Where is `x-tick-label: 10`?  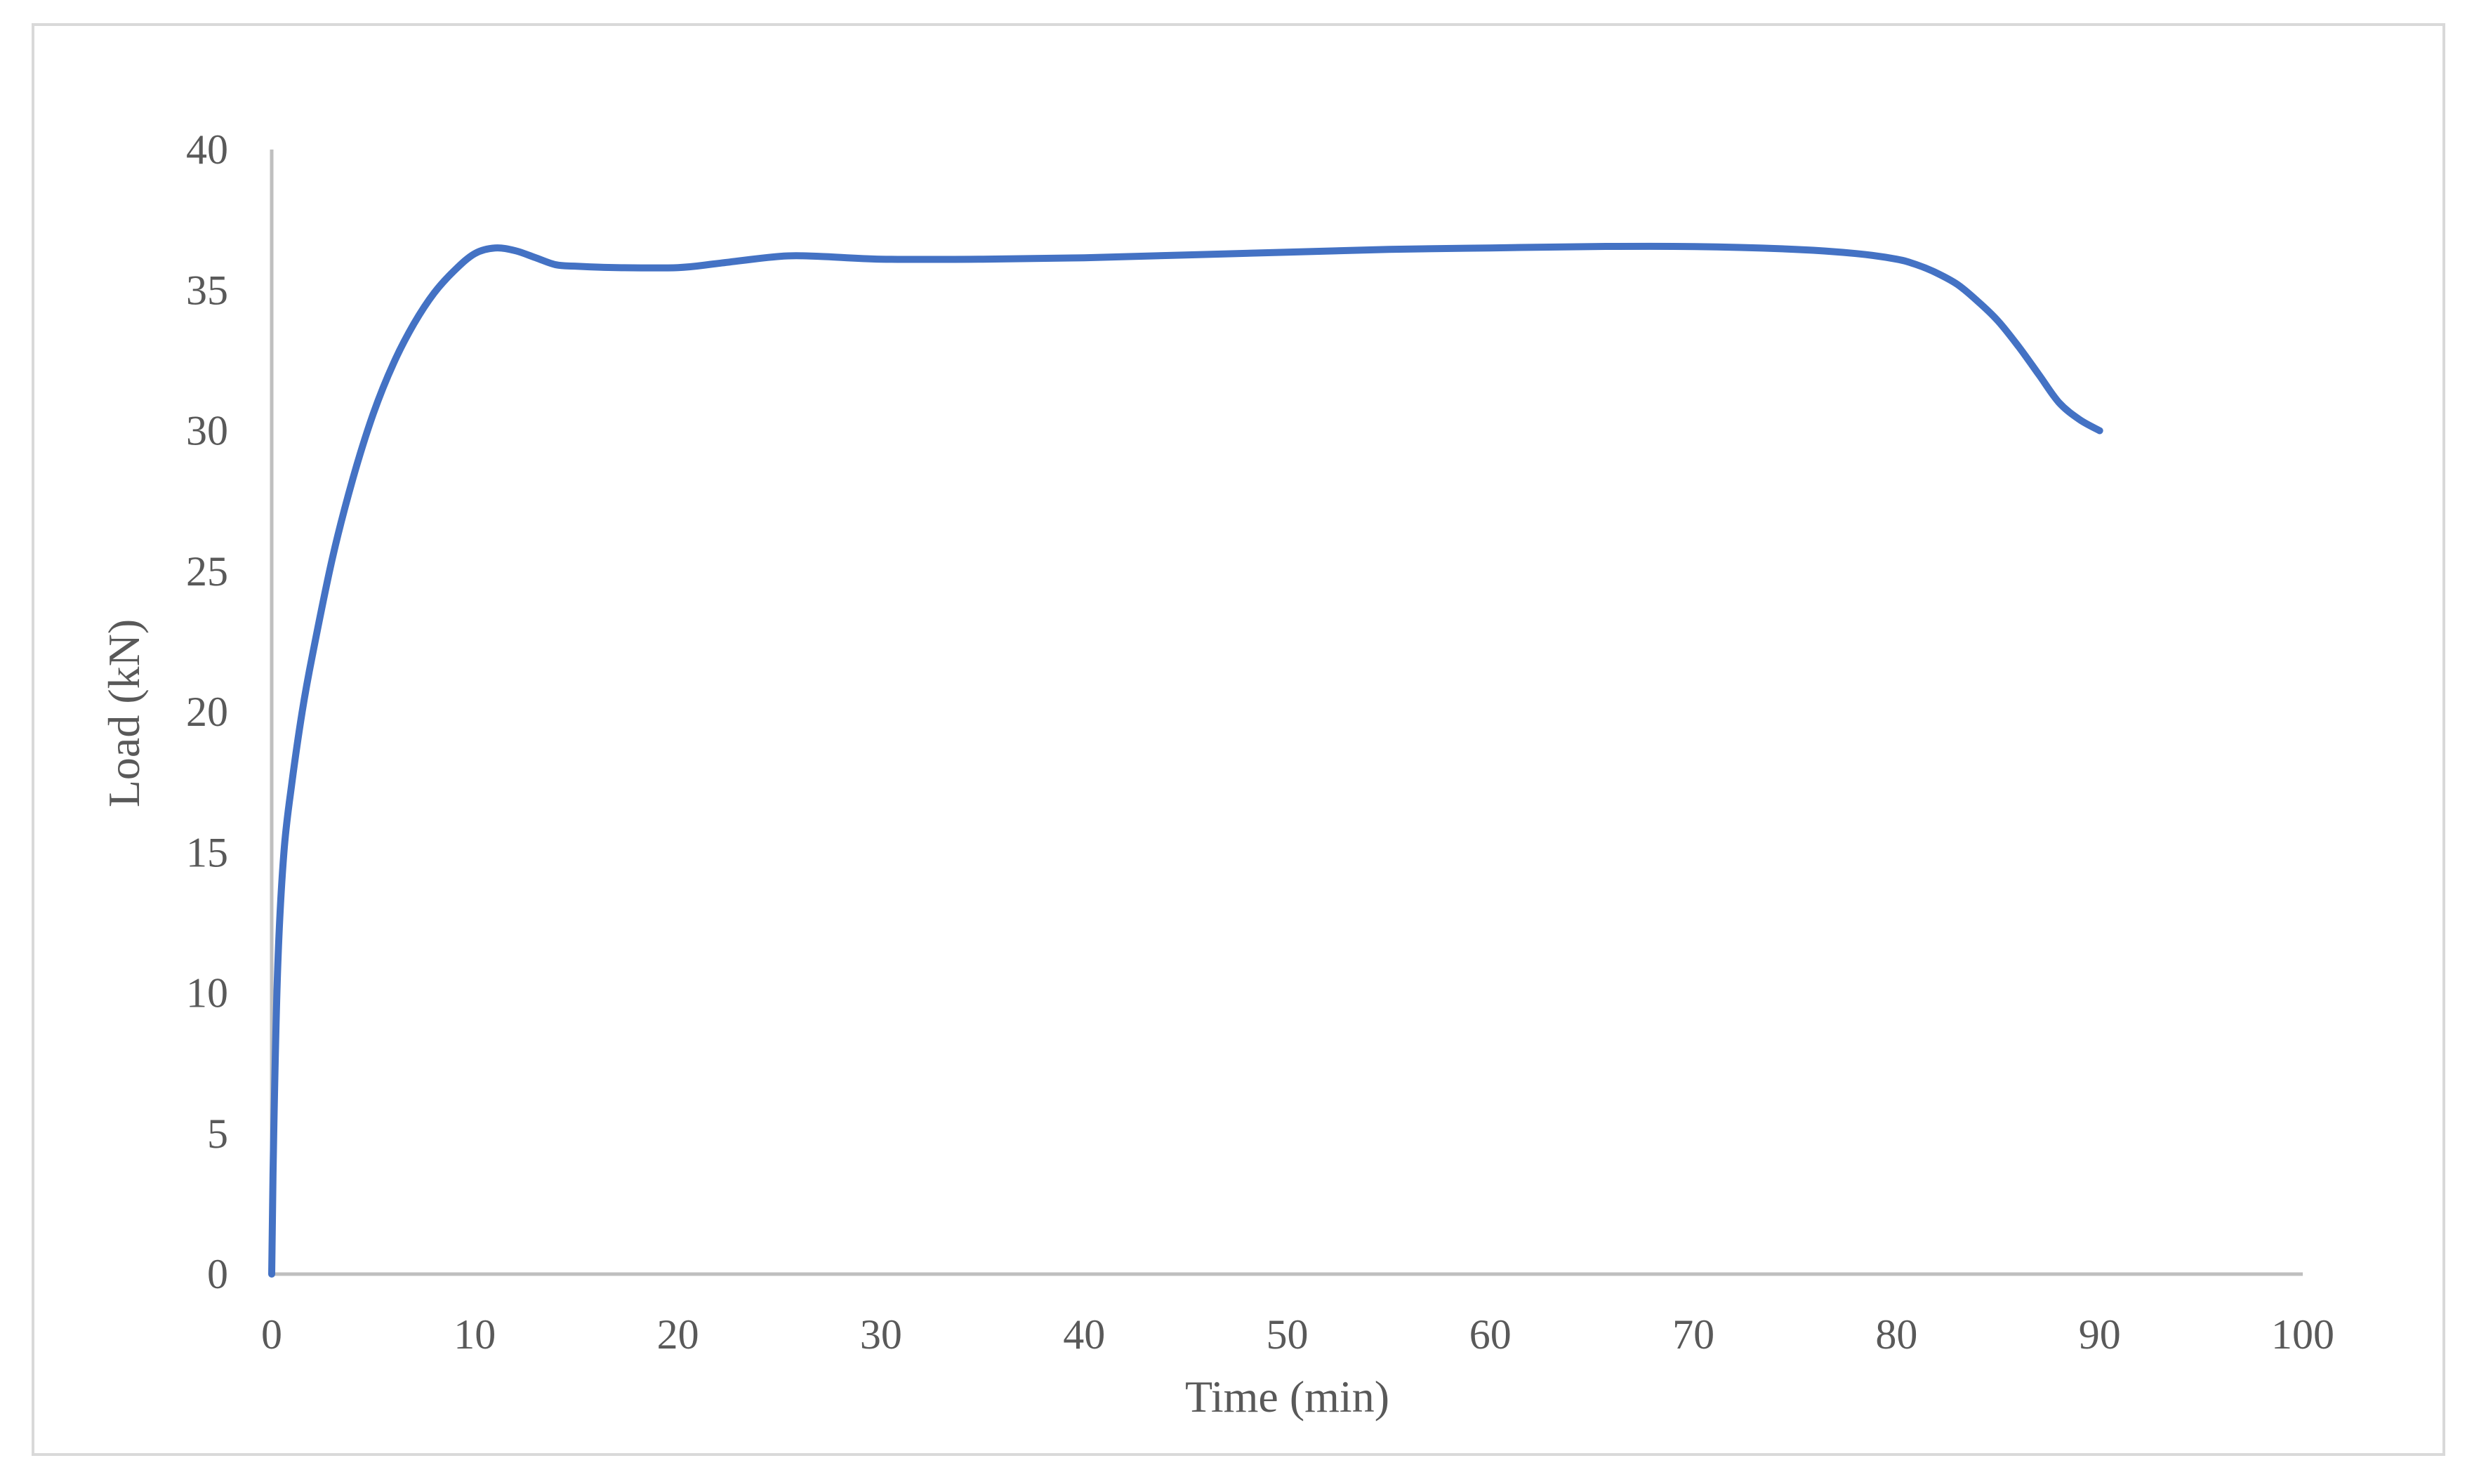 x-tick-label: 10 is located at coordinates (475, 1334).